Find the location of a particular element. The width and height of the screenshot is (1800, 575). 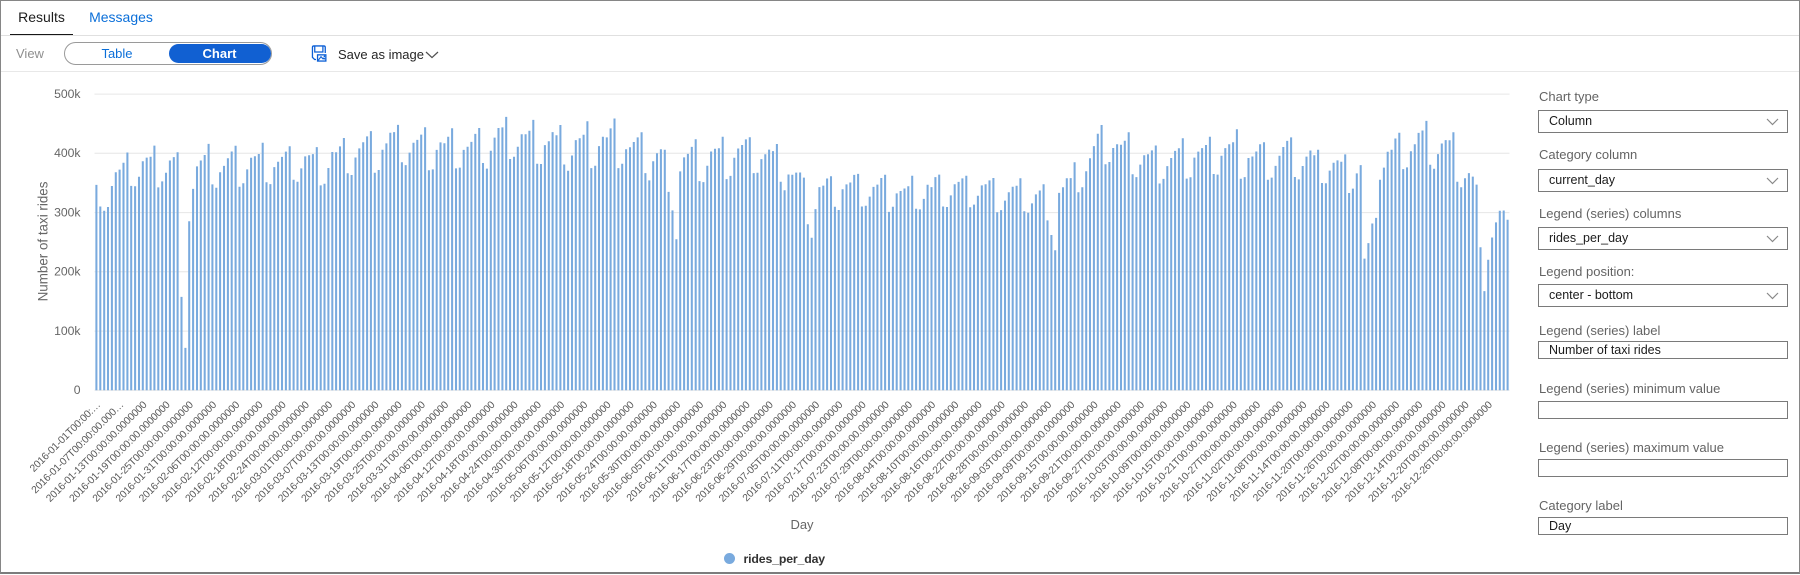

svg-text: Number of taxi rides is located at coordinates (43, 241).